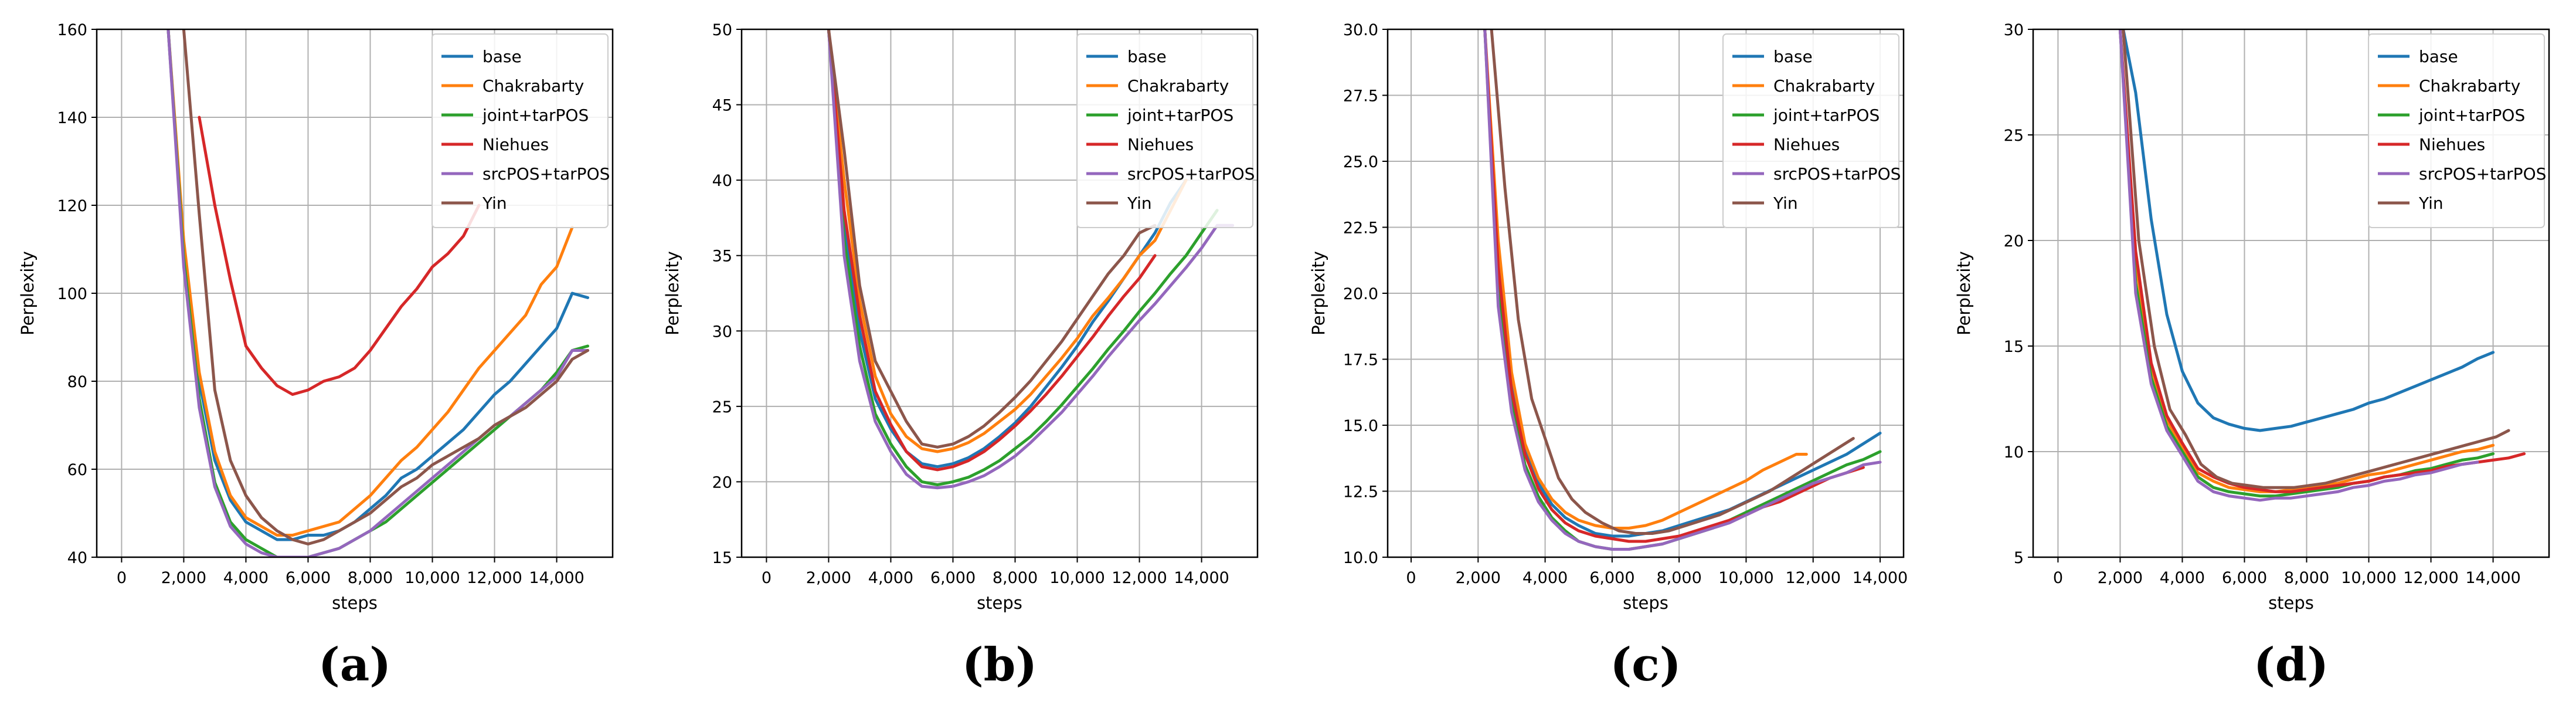 This screenshot has width=2576, height=705. I want to click on y-tick-label: 17.5, so click(1361, 360).